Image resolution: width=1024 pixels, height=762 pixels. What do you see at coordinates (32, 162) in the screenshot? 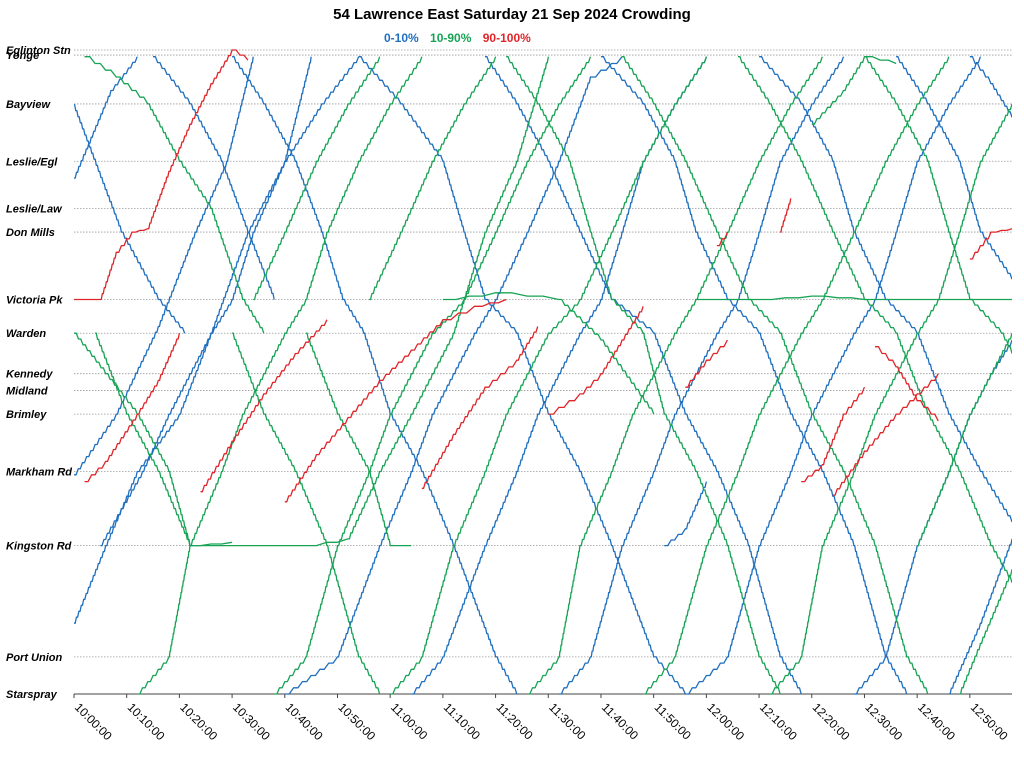
I see `stop-label: Leslie/Egl` at bounding box center [32, 162].